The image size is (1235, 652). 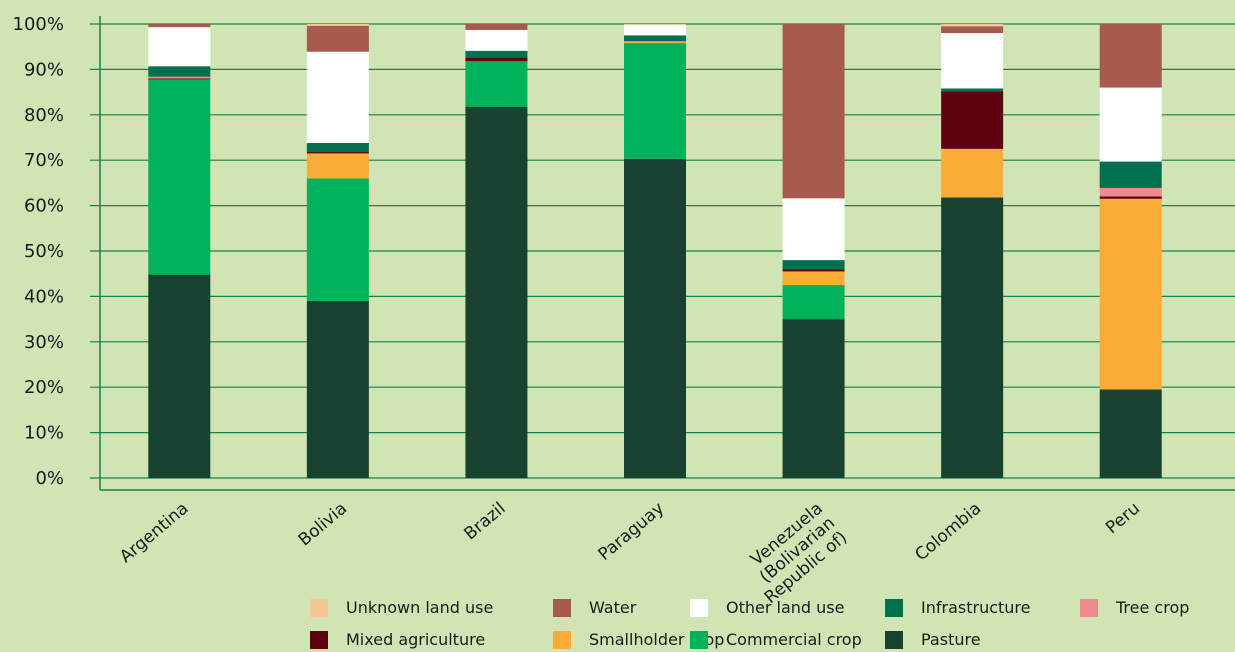 I want to click on legend-item: Pasture, so click(x=933, y=639).